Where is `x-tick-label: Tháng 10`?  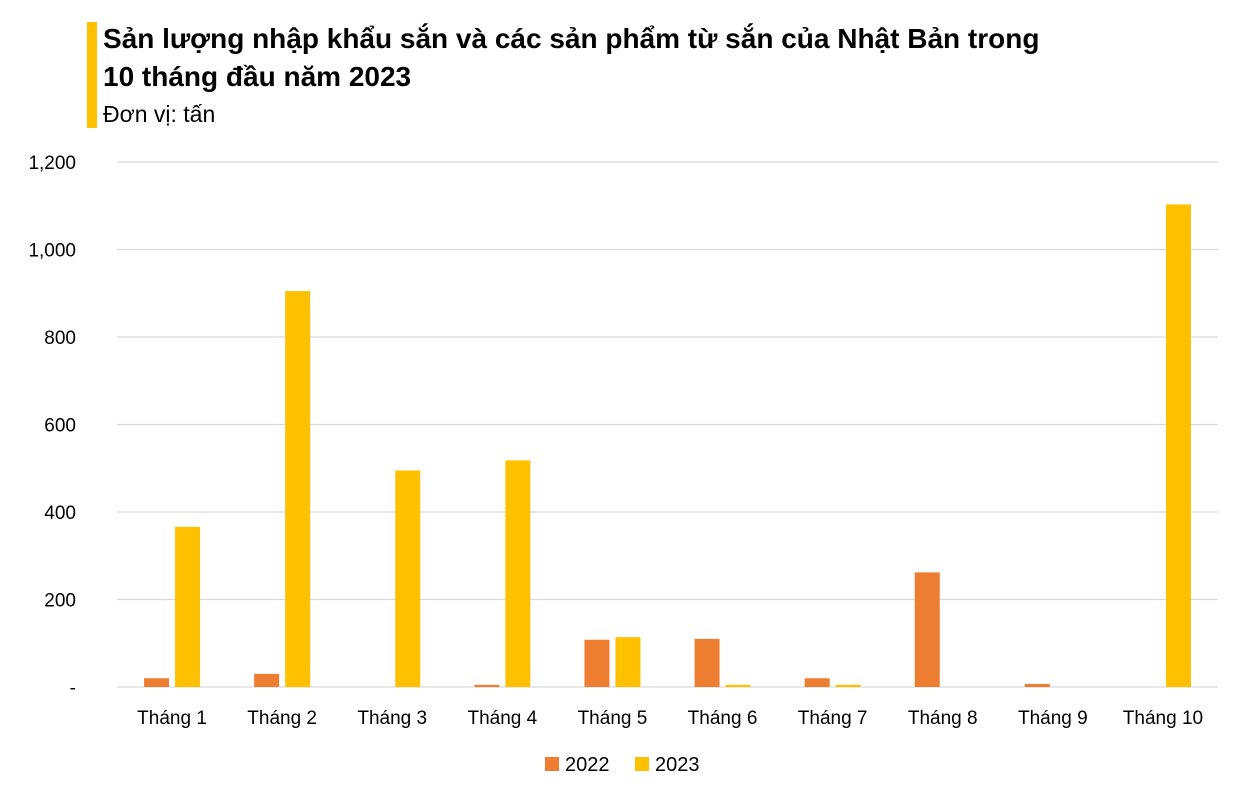 x-tick-label: Tháng 10 is located at coordinates (1163, 718).